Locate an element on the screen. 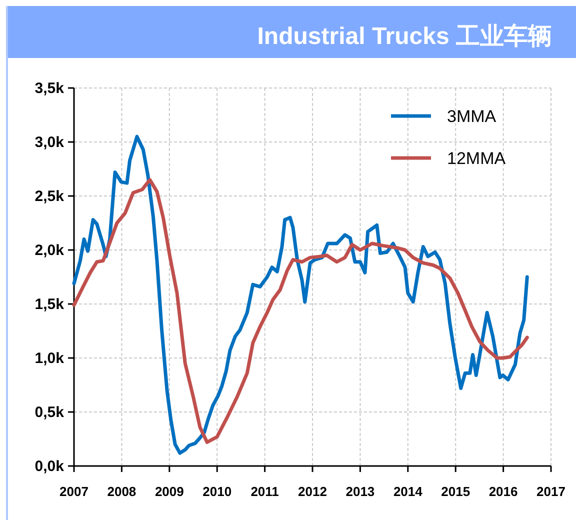 The width and height of the screenshot is (576, 520). legend-label: 12MMA is located at coordinates (476, 158).